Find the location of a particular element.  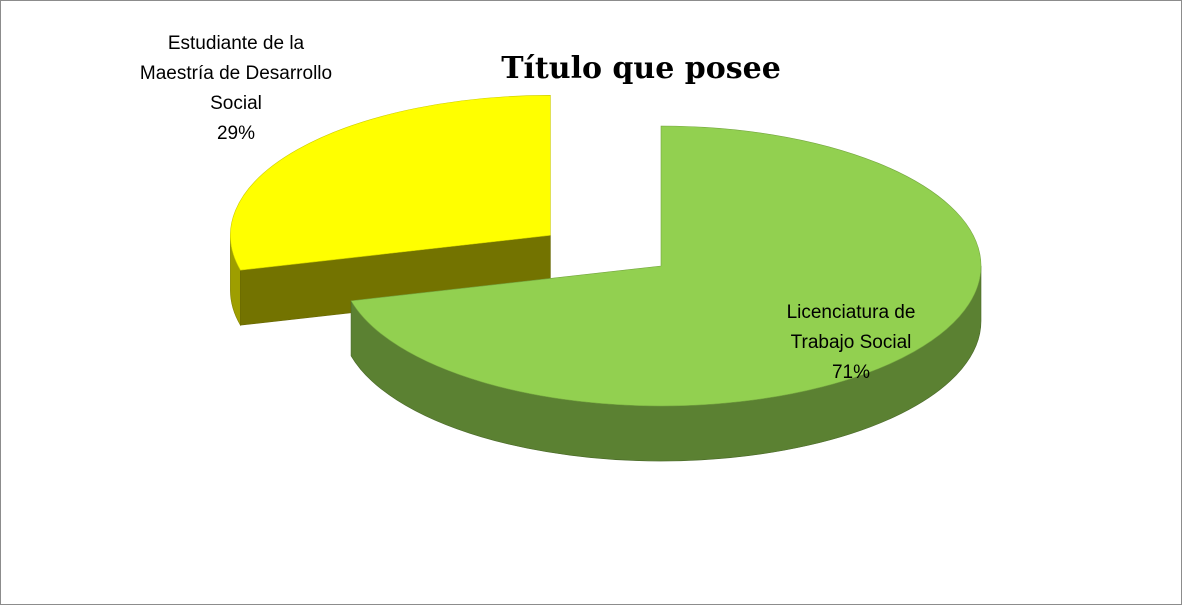

slice-label: Licenciatura de Trabajo Social 71% is located at coordinates (851, 343).